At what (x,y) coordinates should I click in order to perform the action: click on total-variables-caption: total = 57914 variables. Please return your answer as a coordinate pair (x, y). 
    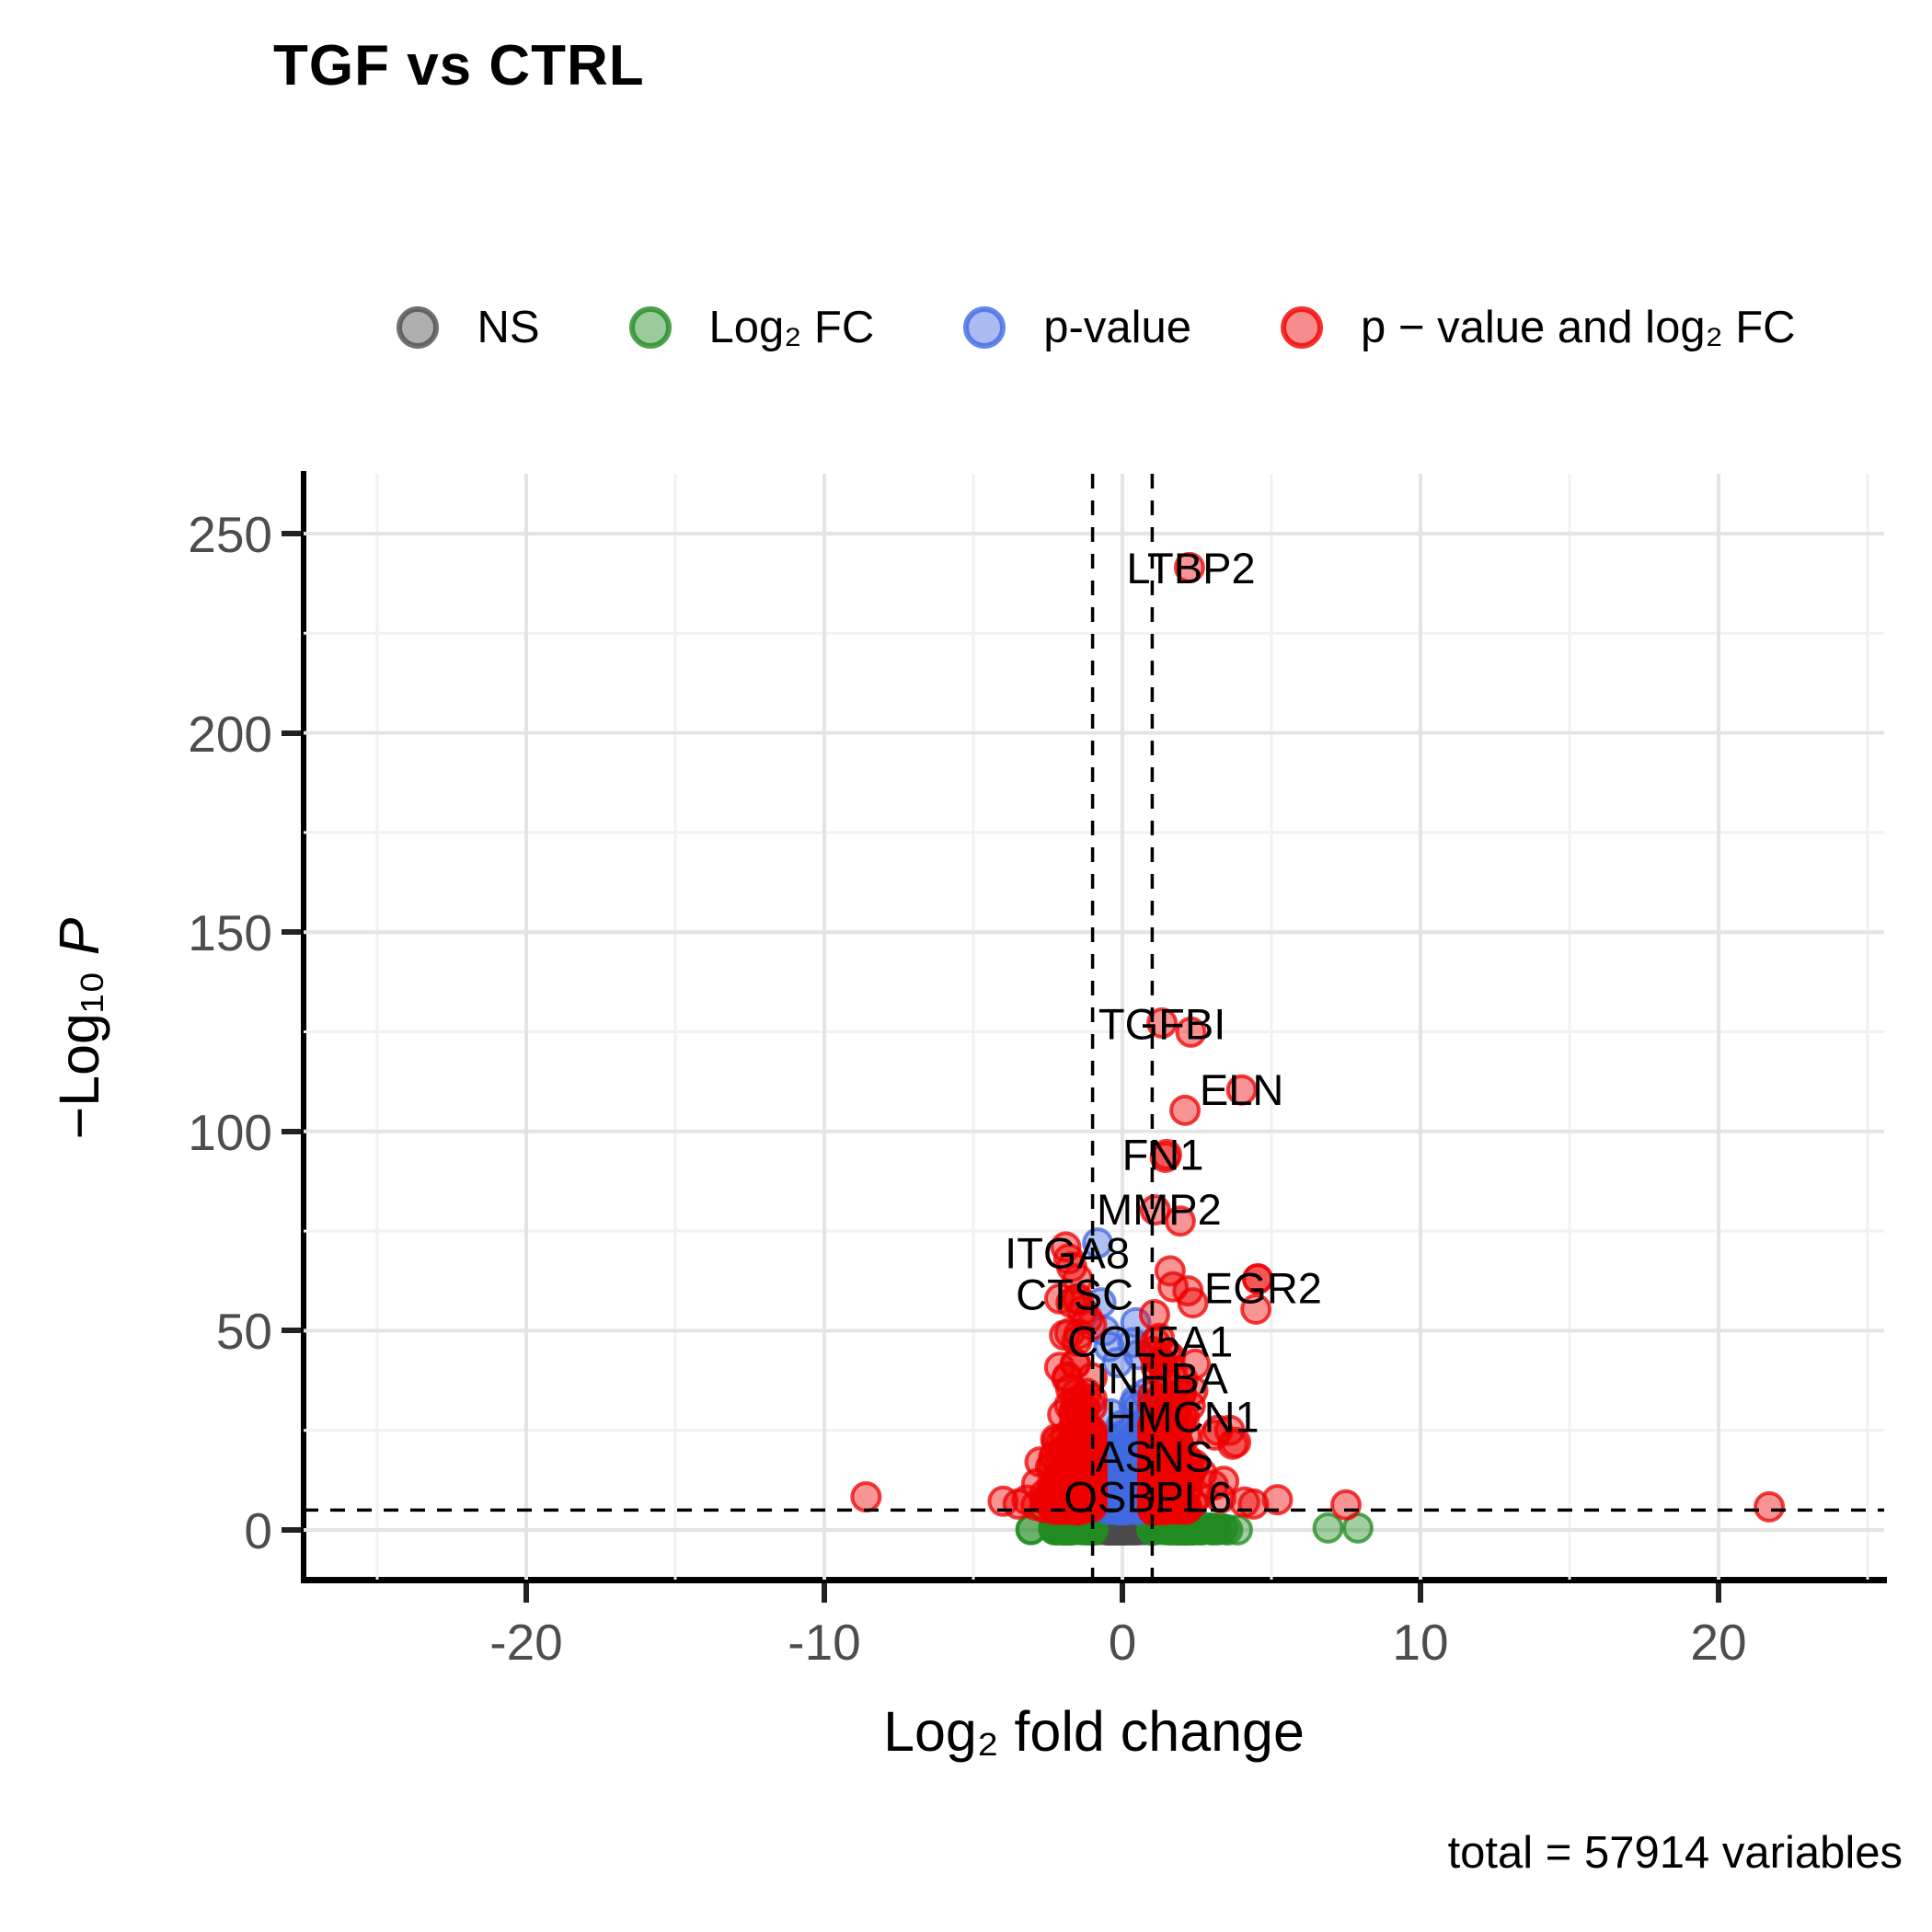
    Looking at the image, I should click on (1675, 1853).